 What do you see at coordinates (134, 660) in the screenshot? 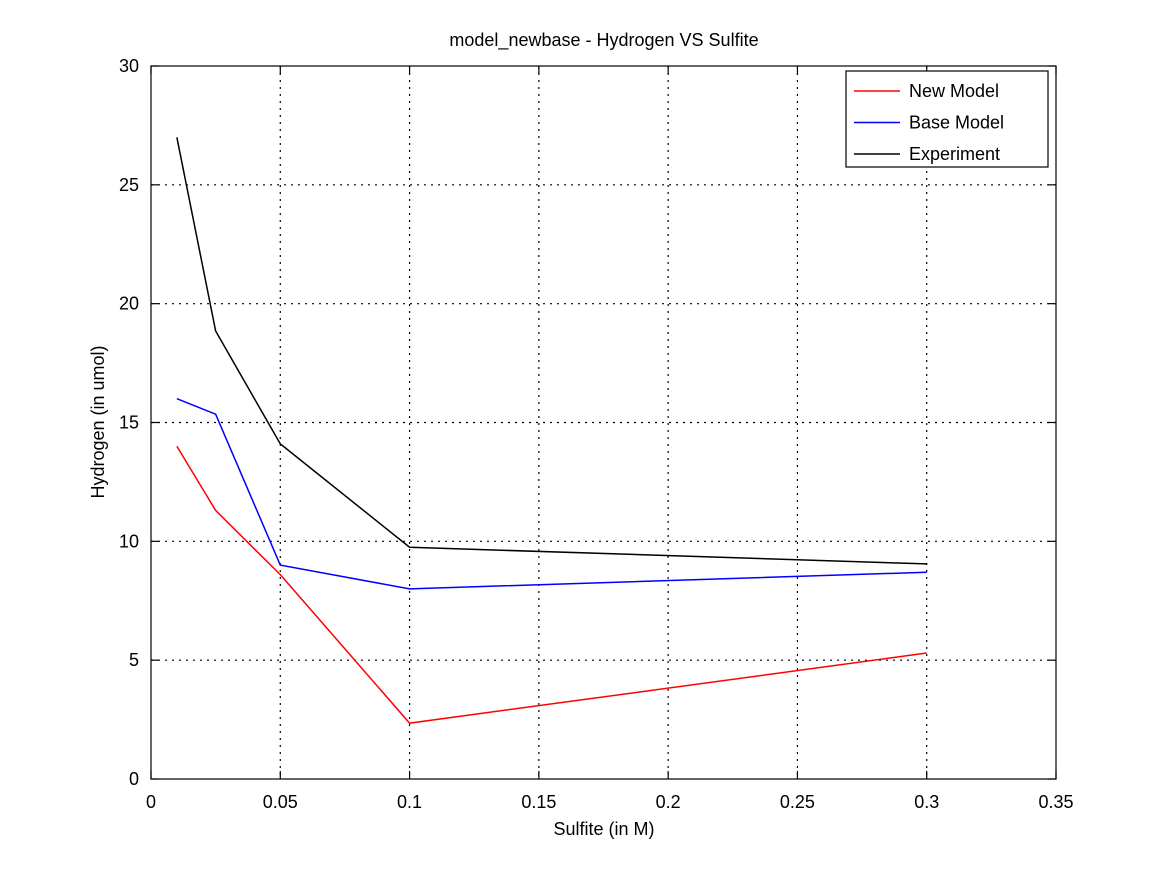
I see `y-tick-label: 5` at bounding box center [134, 660].